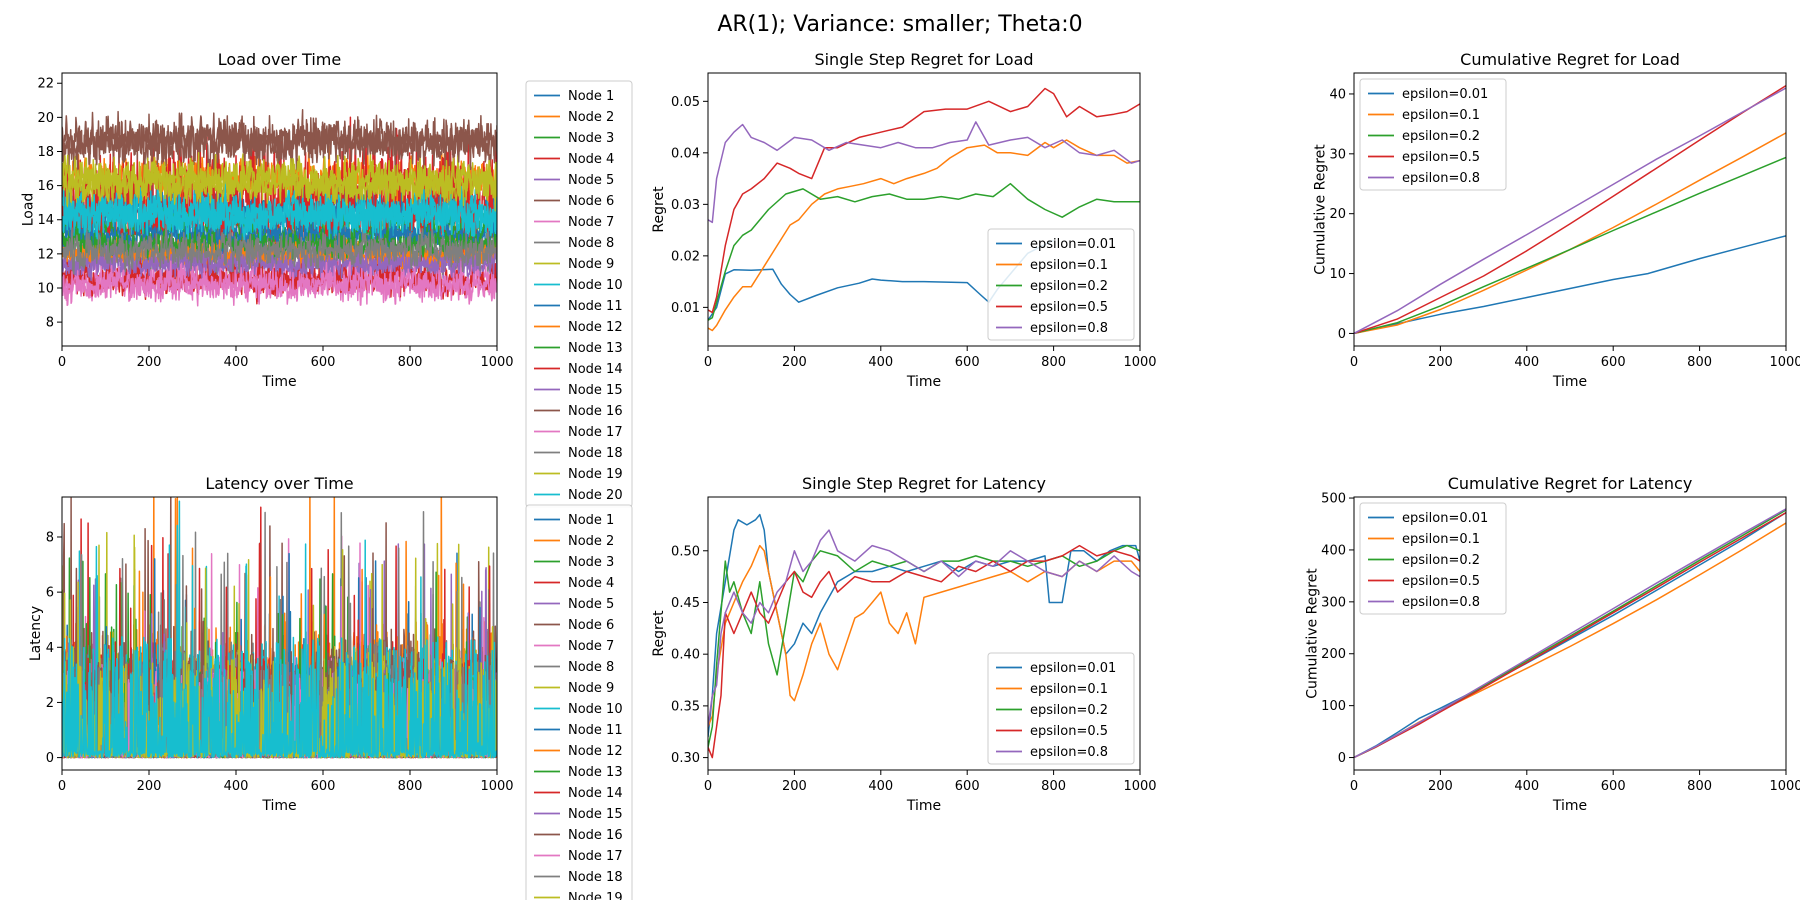 Image resolution: width=1800 pixels, height=900 pixels. What do you see at coordinates (595, 285) in the screenshot?
I see `legend-label: Node 10` at bounding box center [595, 285].